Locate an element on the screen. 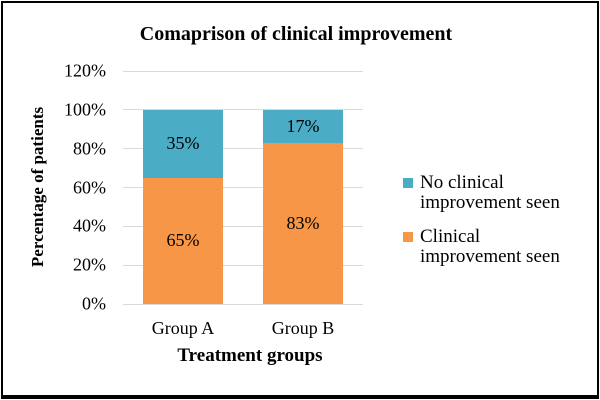 This screenshot has width=600, height=400. legend-item: No clinical improvement seen is located at coordinates (491, 193).